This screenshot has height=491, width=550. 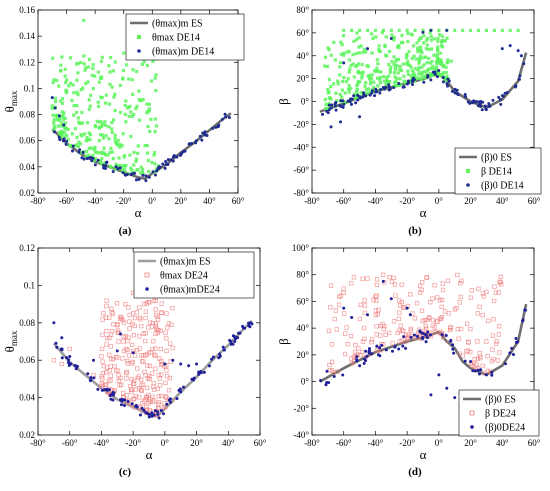 What do you see at coordinates (301, 248) in the screenshot?
I see `y-tick-label: 100°` at bounding box center [301, 248].